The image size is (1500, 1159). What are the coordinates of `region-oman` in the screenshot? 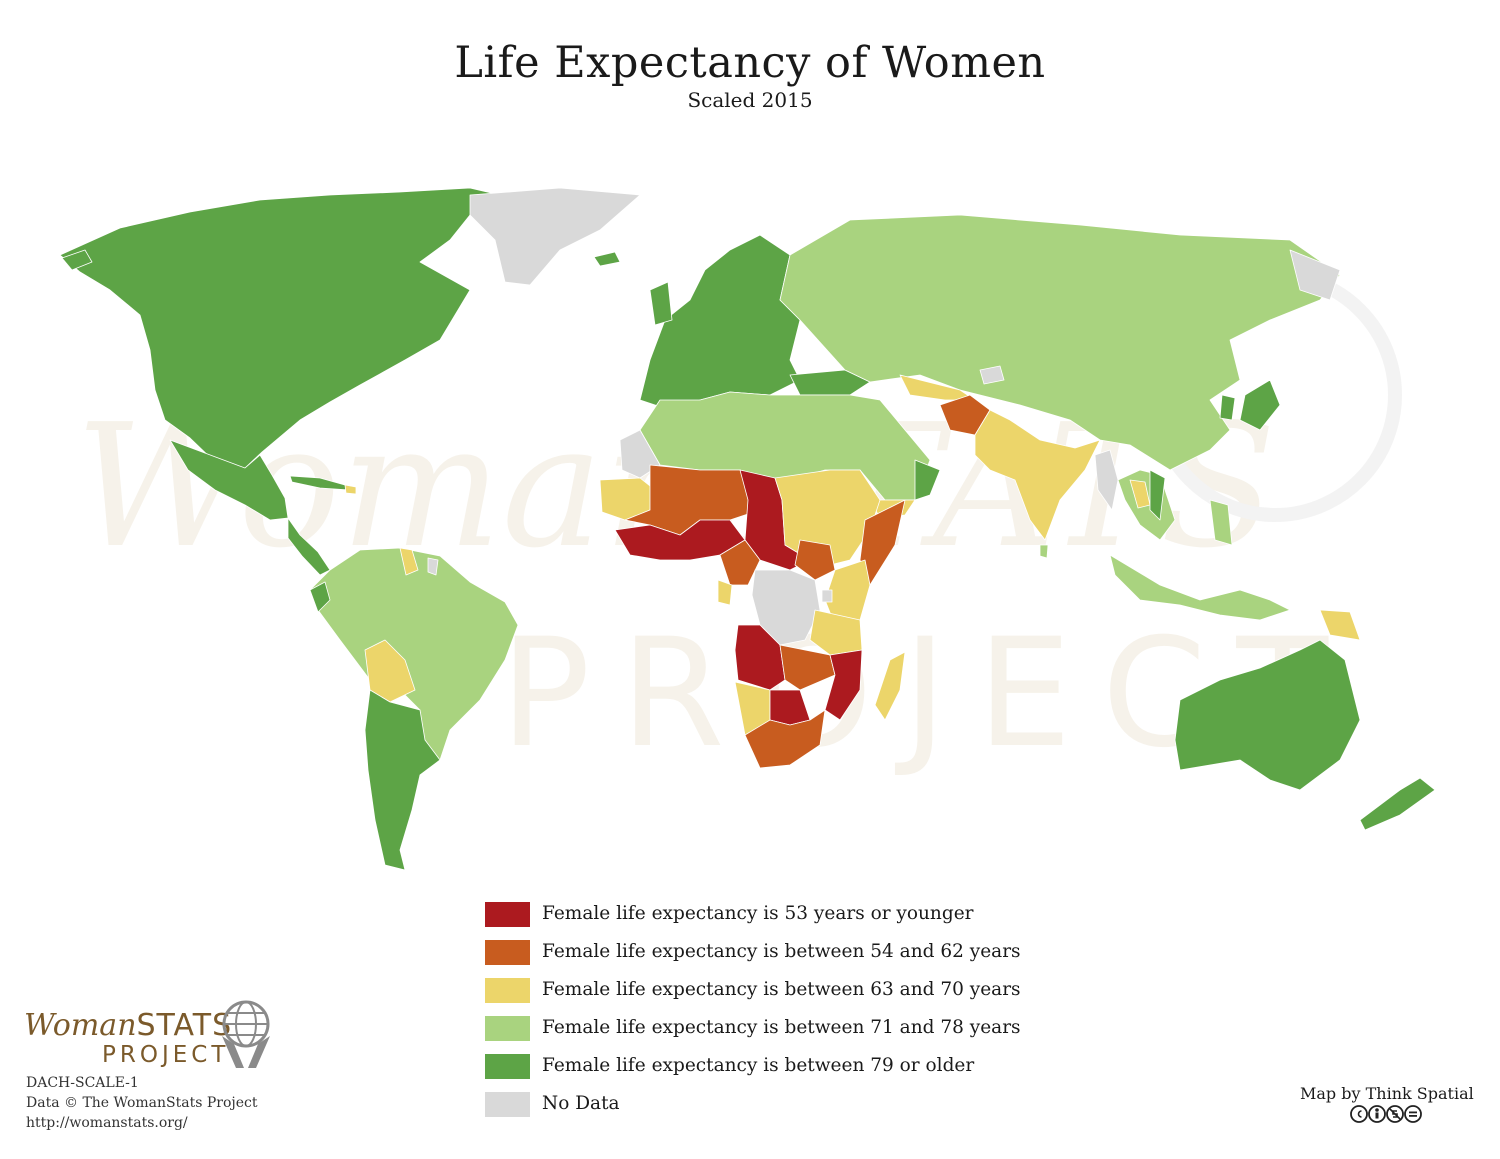 It's located at (927, 480).